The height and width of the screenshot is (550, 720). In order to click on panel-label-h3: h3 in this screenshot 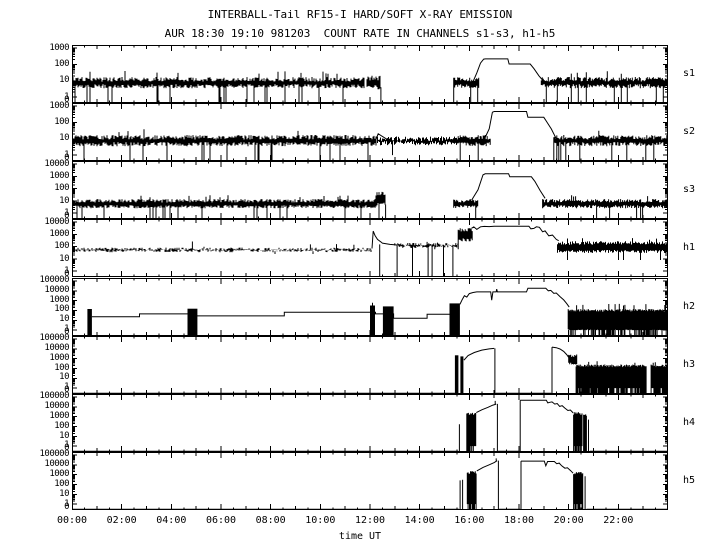, I will do `click(689, 364)`.